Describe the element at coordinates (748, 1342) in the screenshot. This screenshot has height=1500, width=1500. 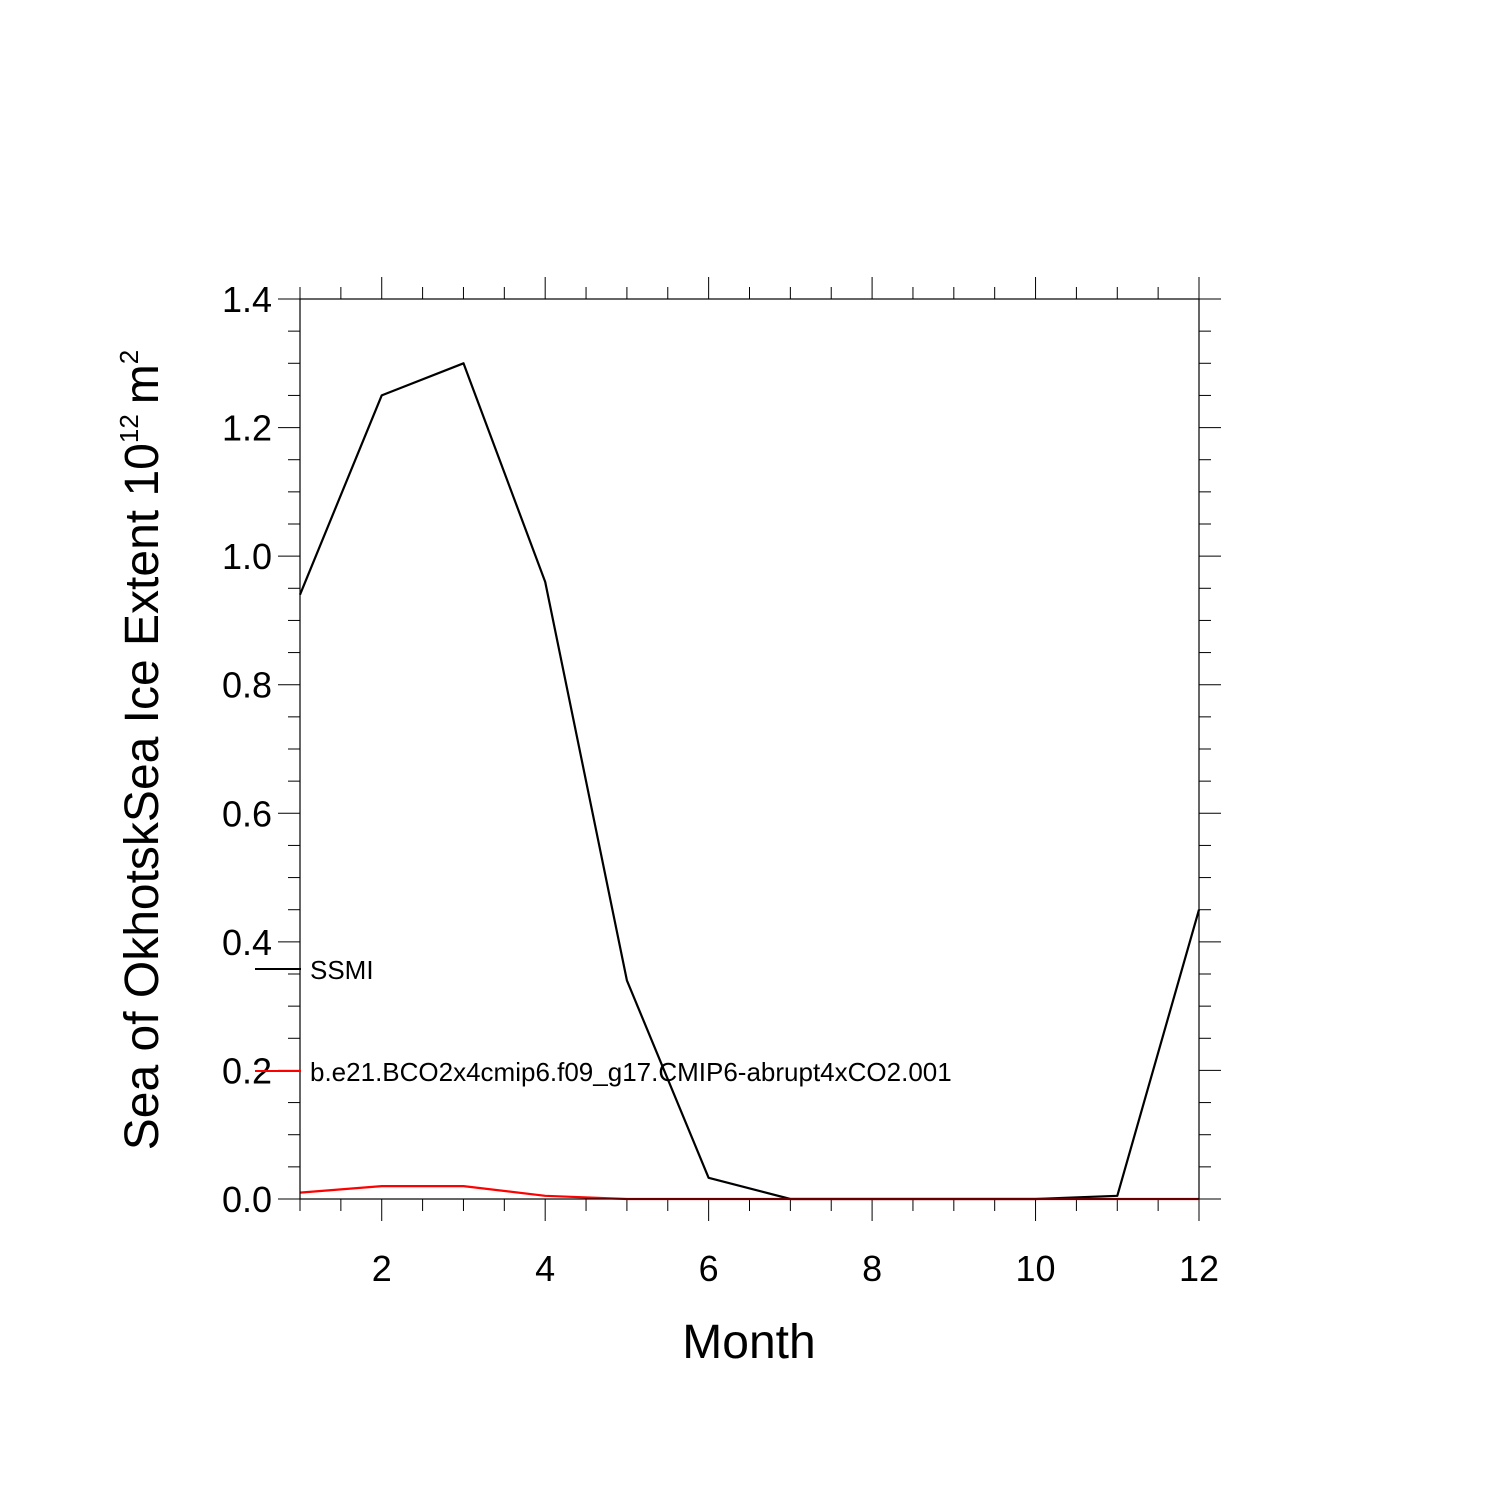
I see `x-axis-title: Month` at that location.